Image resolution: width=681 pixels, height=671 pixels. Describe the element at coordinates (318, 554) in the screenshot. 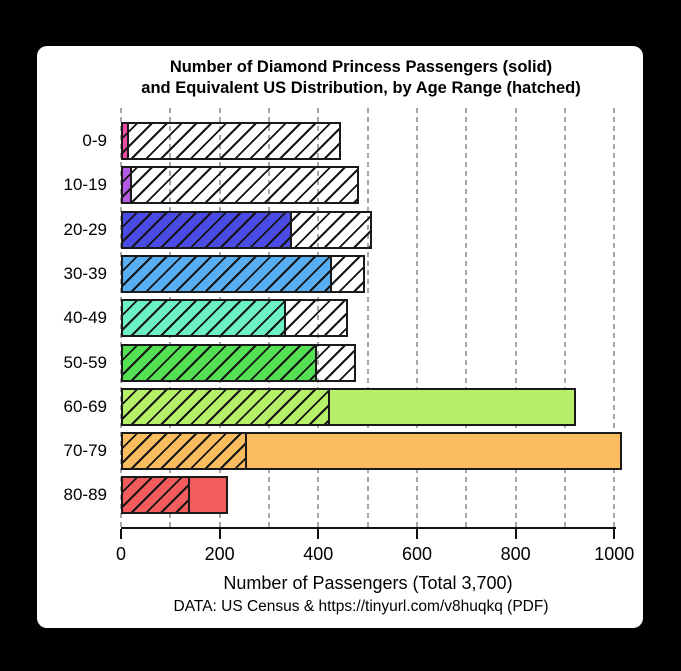

I see `x-tick-label: 400` at that location.